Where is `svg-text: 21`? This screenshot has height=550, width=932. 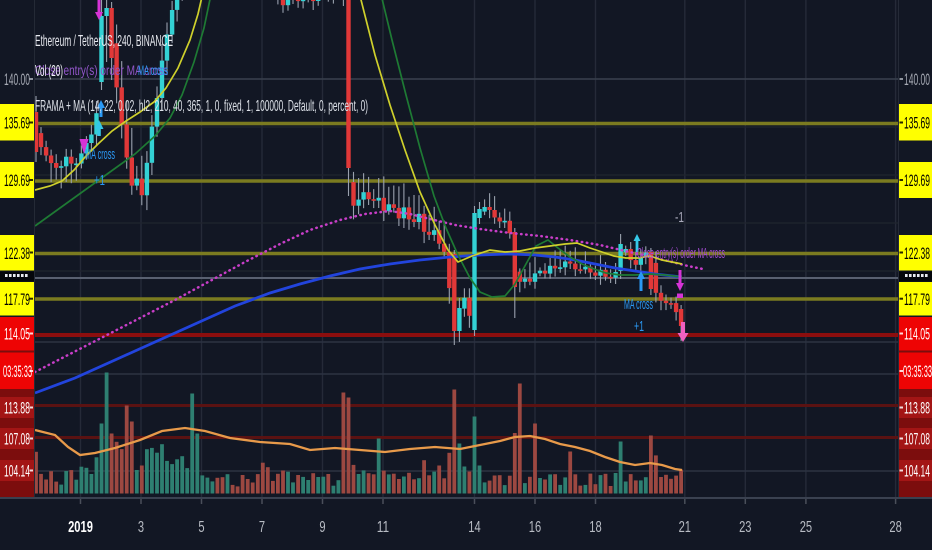
svg-text: 21 is located at coordinates (685, 527).